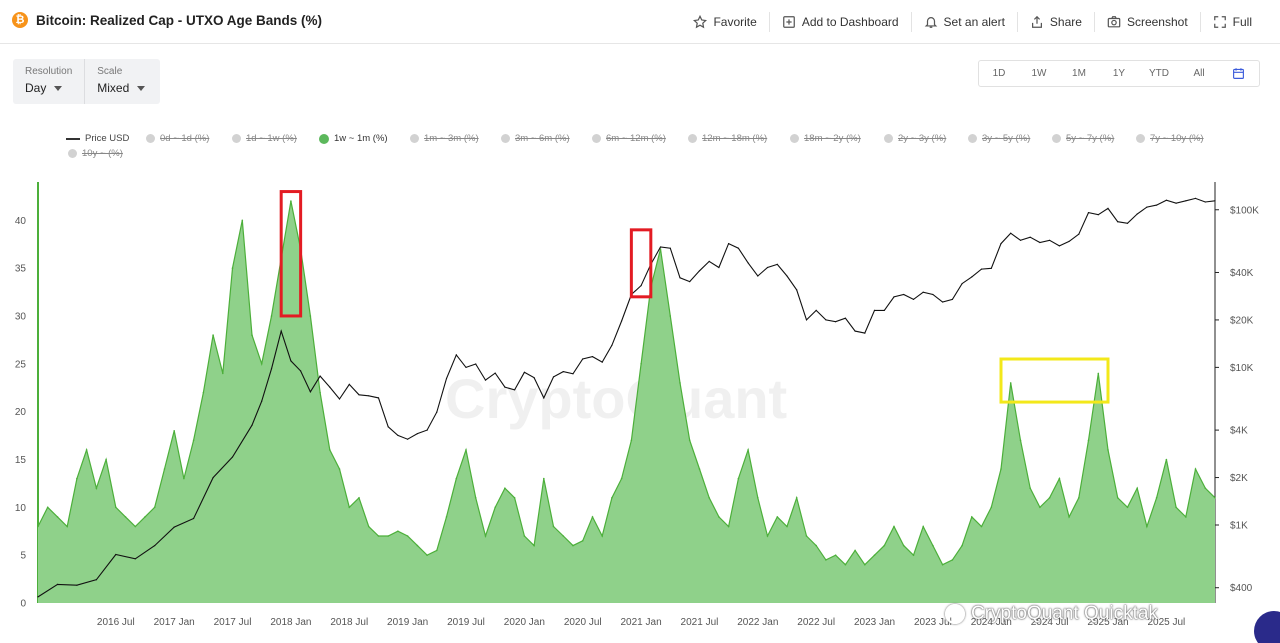 This screenshot has height=643, width=1280. What do you see at coordinates (1119, 73) in the screenshot?
I see `range-1y-button: 1Y` at bounding box center [1119, 73].